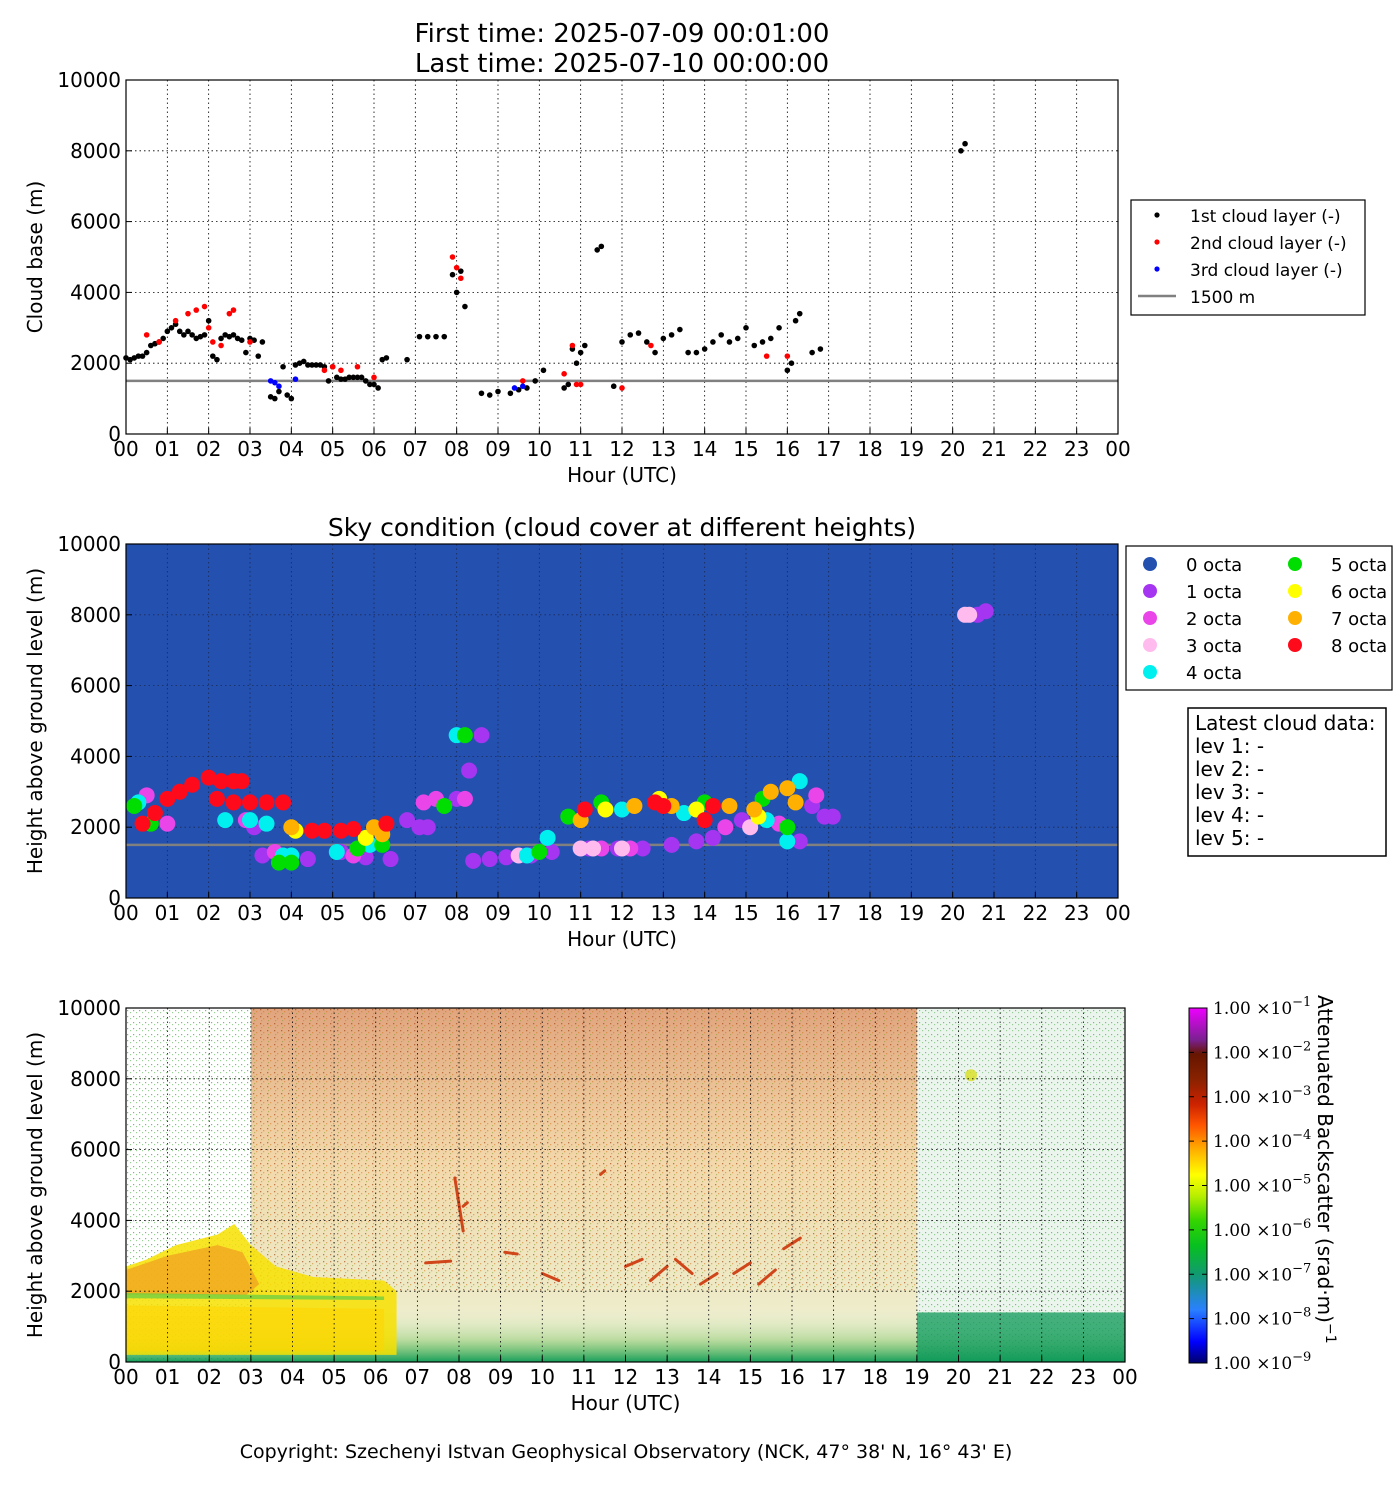 This screenshot has height=1500, width=1400. Describe the element at coordinates (621, 449) in the screenshot. I see `x-tick-label: 12` at that location.